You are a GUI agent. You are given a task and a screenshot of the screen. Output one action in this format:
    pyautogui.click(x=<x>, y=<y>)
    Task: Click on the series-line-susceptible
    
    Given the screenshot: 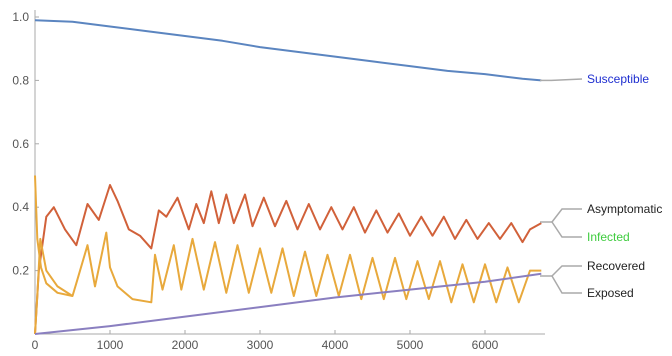 What is the action you would take?
    pyautogui.click(x=288, y=50)
    